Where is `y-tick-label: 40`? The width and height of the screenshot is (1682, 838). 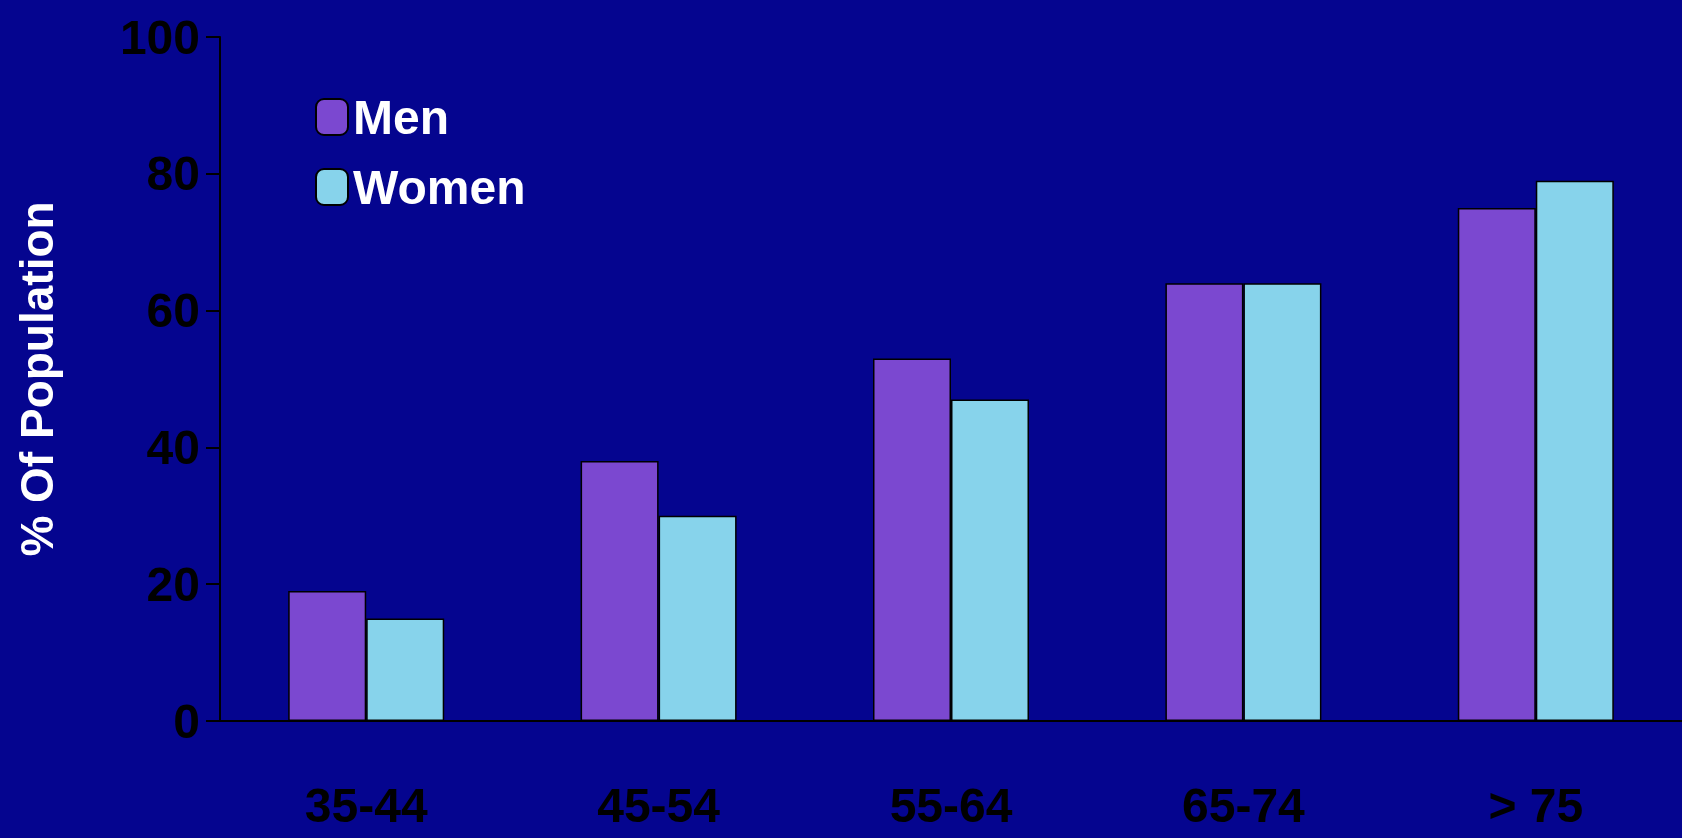 y-tick-label: 40 is located at coordinates (173, 447).